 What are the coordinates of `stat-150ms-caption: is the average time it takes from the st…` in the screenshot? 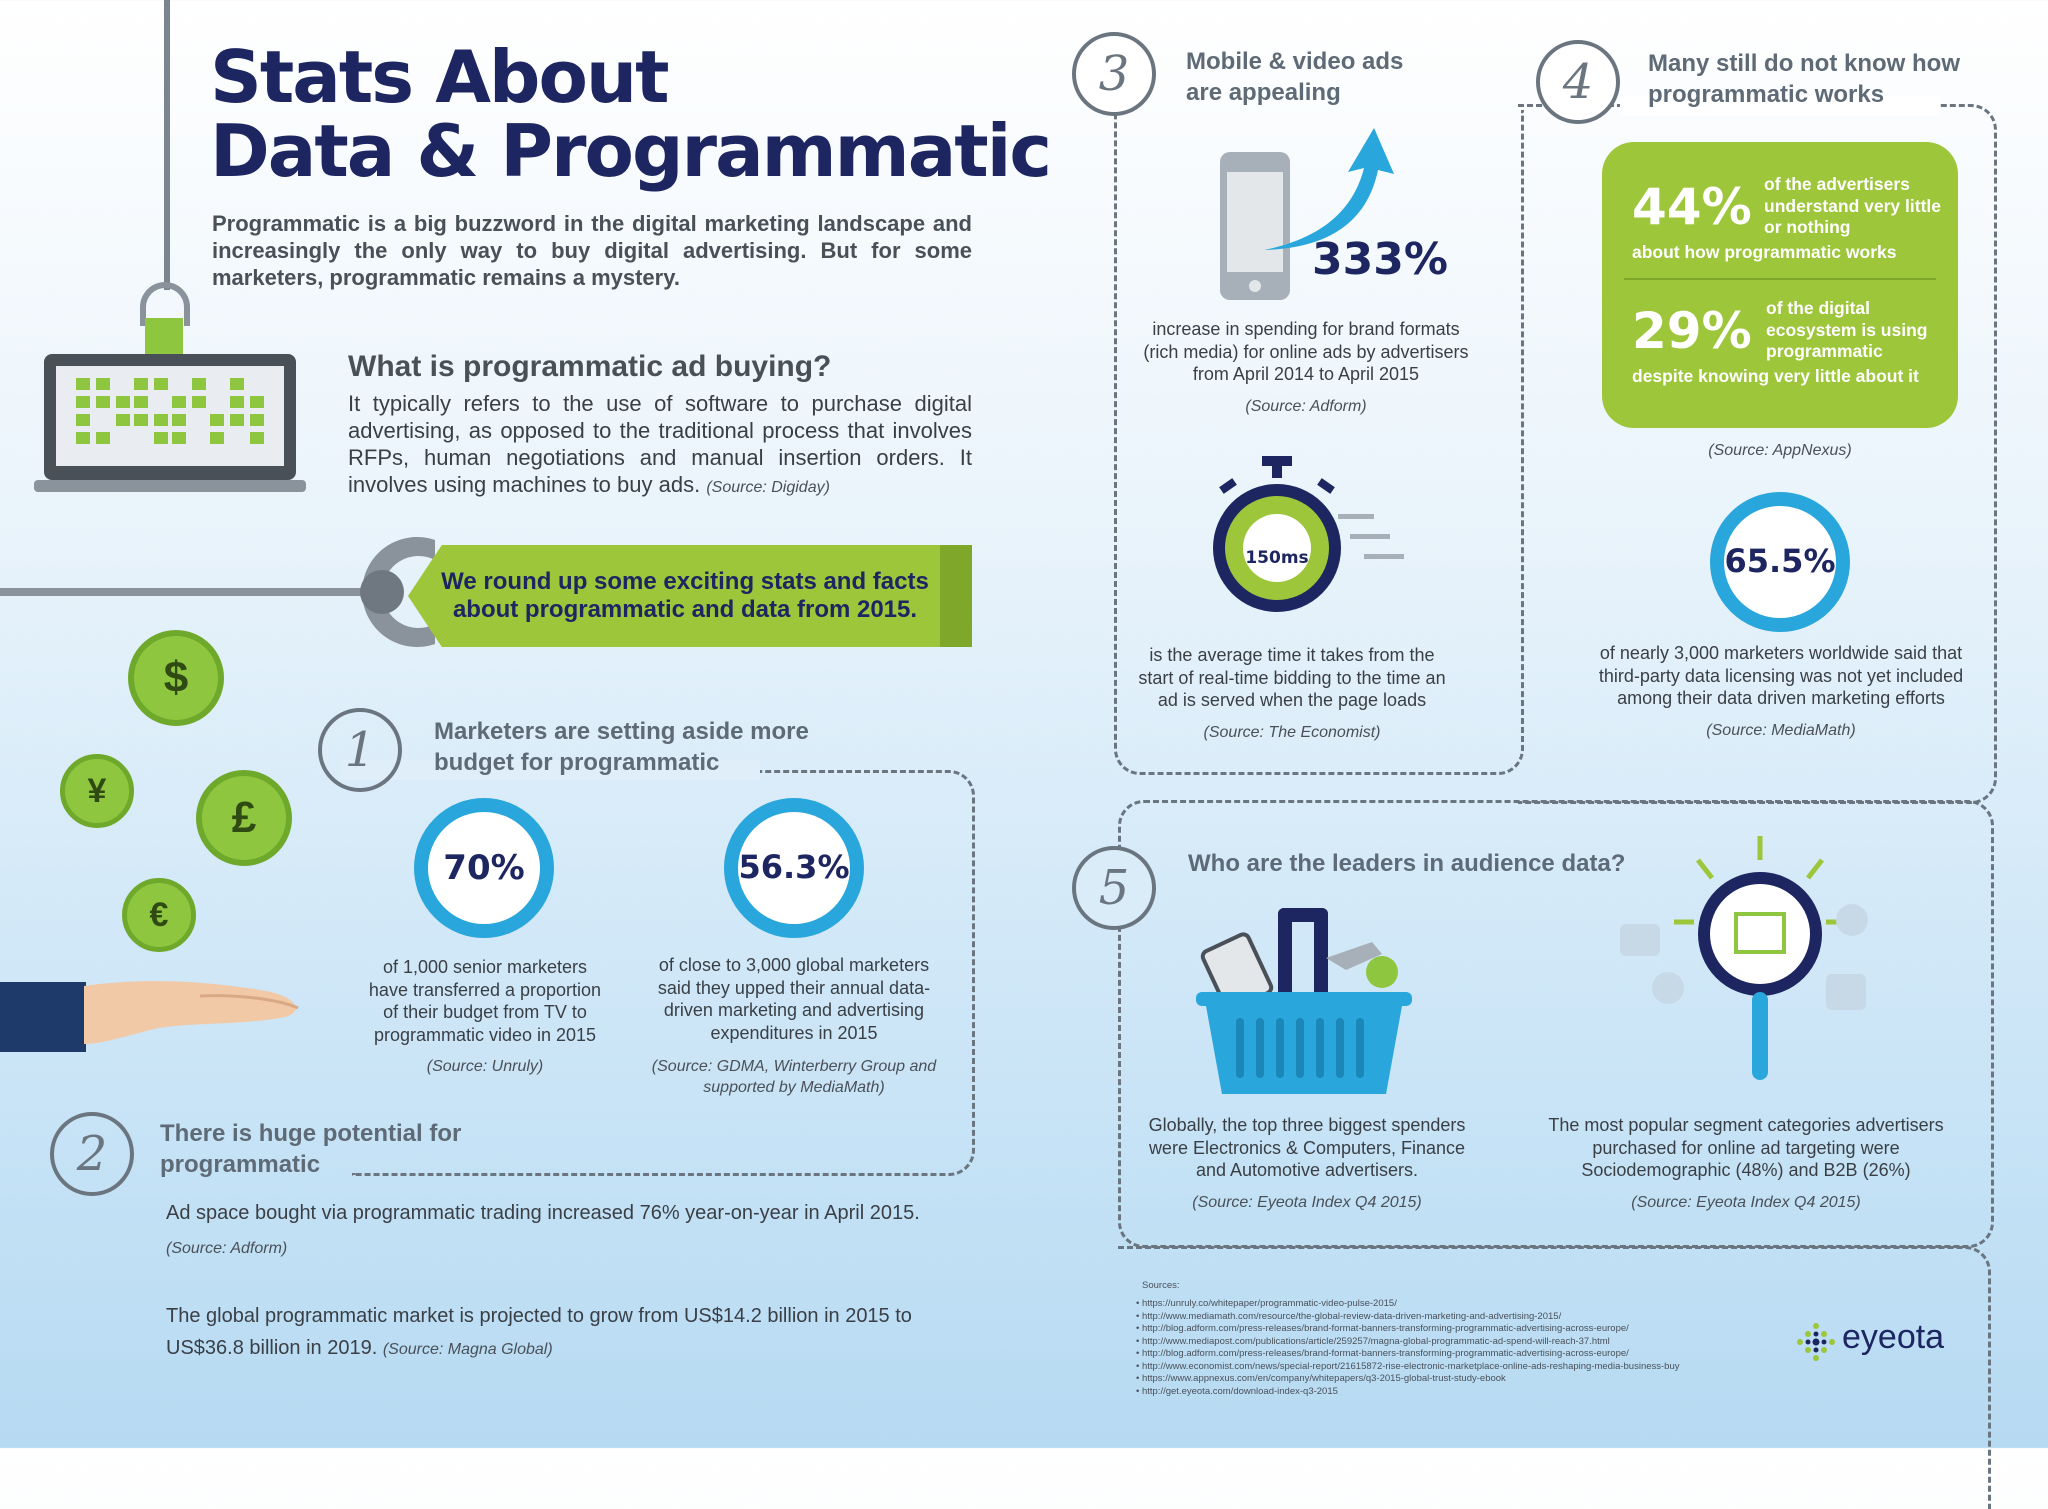 It's located at (1292, 677).